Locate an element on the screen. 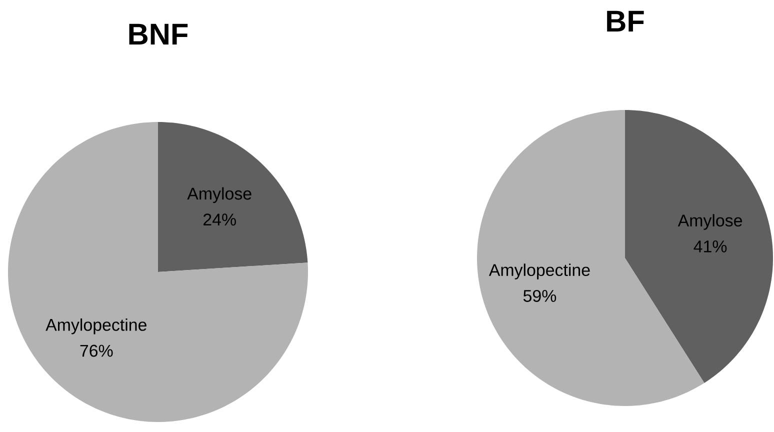 The image size is (774, 432). data-label: 76% is located at coordinates (96, 350).